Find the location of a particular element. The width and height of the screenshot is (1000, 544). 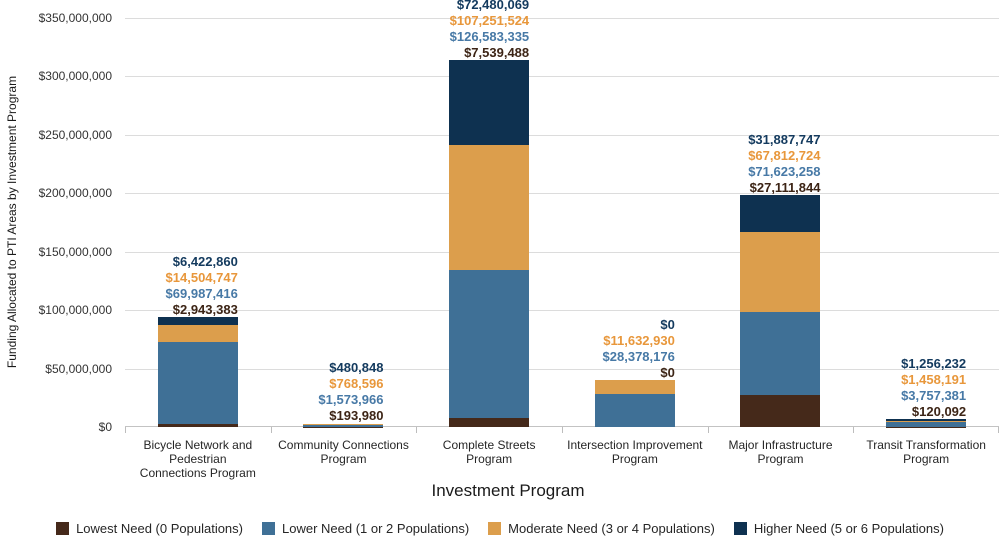

category-label-line: Intersection Improvement is located at coordinates (635, 445).